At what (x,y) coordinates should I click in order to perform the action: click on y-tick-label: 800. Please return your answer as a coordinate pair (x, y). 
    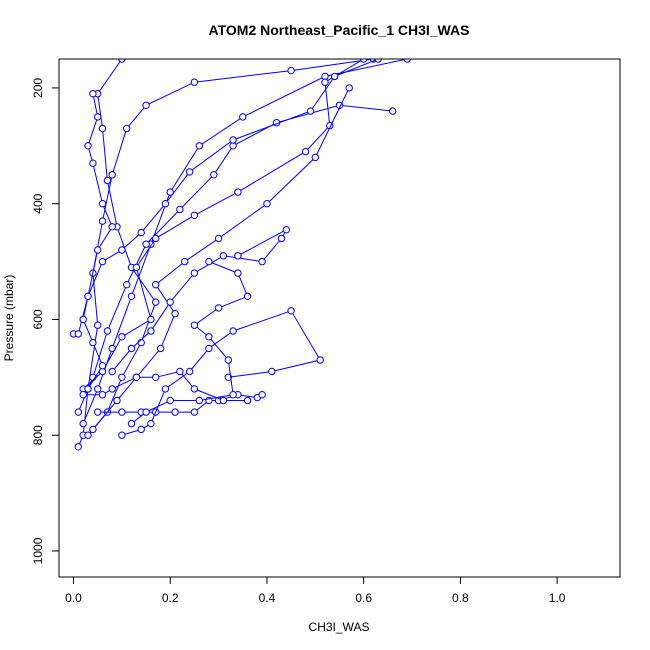
    Looking at the image, I should click on (38, 435).